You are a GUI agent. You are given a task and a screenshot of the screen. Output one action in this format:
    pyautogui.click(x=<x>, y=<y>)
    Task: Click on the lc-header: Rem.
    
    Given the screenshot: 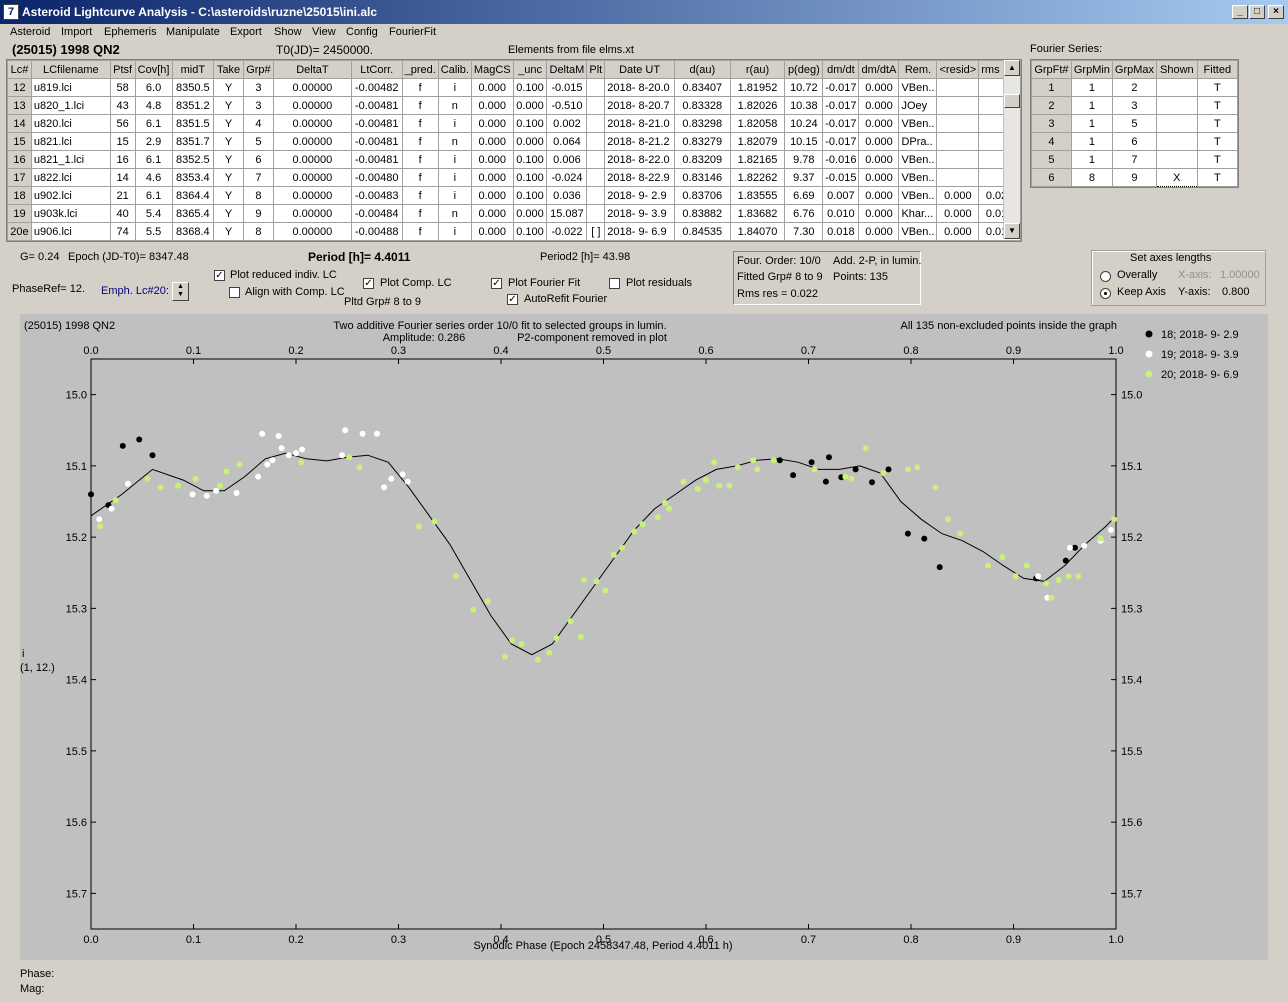 What is the action you would take?
    pyautogui.click(x=918, y=69)
    